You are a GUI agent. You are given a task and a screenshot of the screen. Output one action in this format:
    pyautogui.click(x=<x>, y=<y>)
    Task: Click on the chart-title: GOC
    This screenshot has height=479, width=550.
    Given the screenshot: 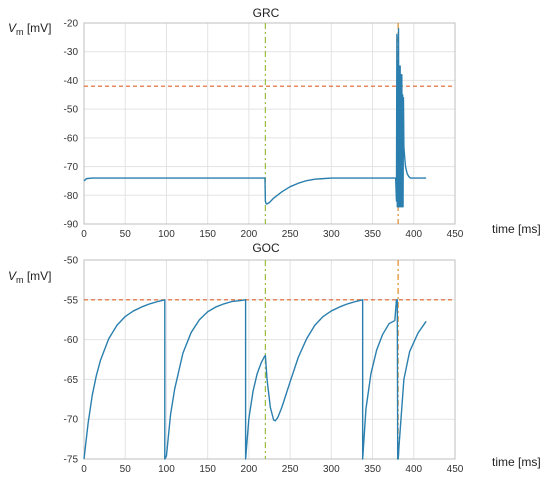 What is the action you would take?
    pyautogui.click(x=266, y=248)
    